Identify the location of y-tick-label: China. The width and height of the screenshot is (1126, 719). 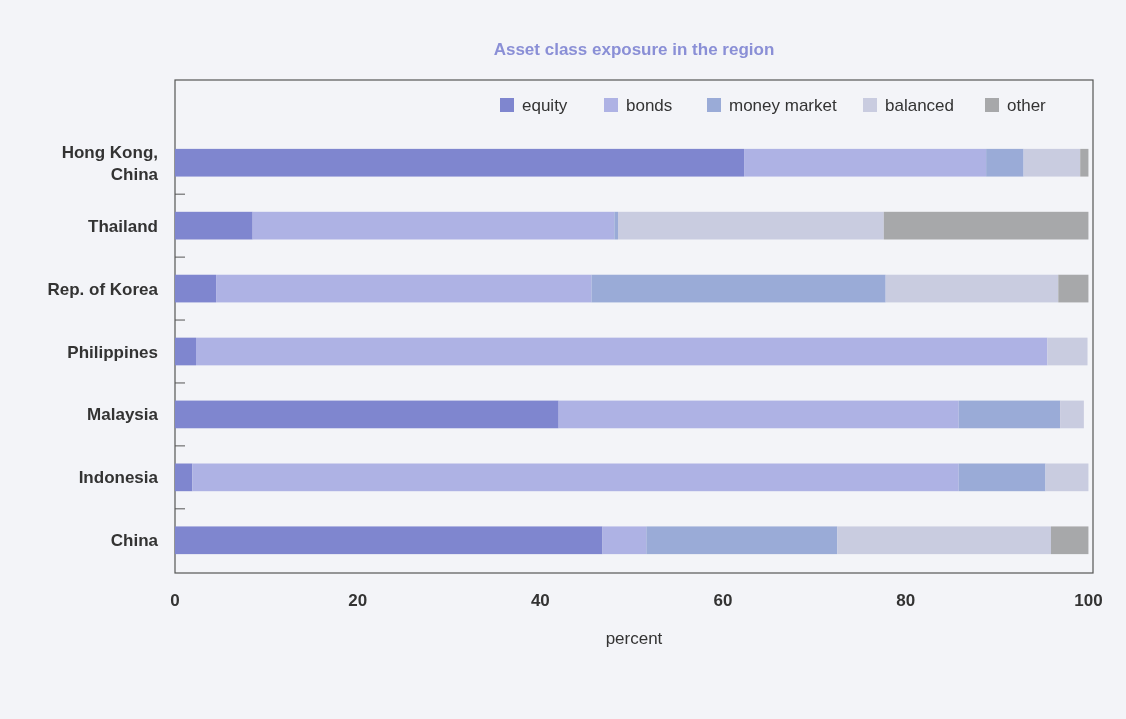
(134, 541).